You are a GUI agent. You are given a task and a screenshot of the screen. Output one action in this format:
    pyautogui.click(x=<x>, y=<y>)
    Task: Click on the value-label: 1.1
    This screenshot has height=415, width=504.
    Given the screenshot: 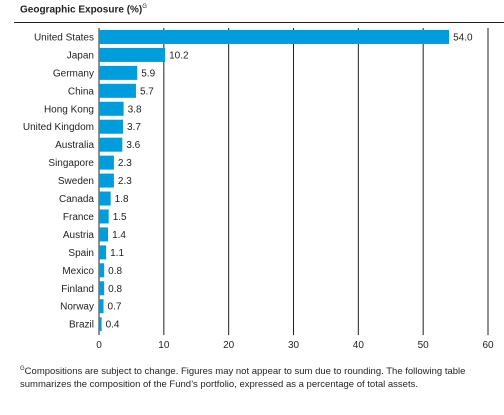 What is the action you would take?
    pyautogui.click(x=117, y=253)
    